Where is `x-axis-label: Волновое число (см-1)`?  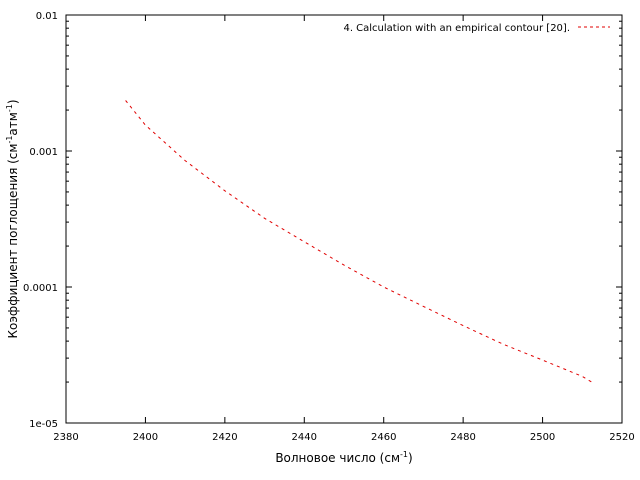
x-axis-label: Волновое число (см-1) is located at coordinates (343, 457).